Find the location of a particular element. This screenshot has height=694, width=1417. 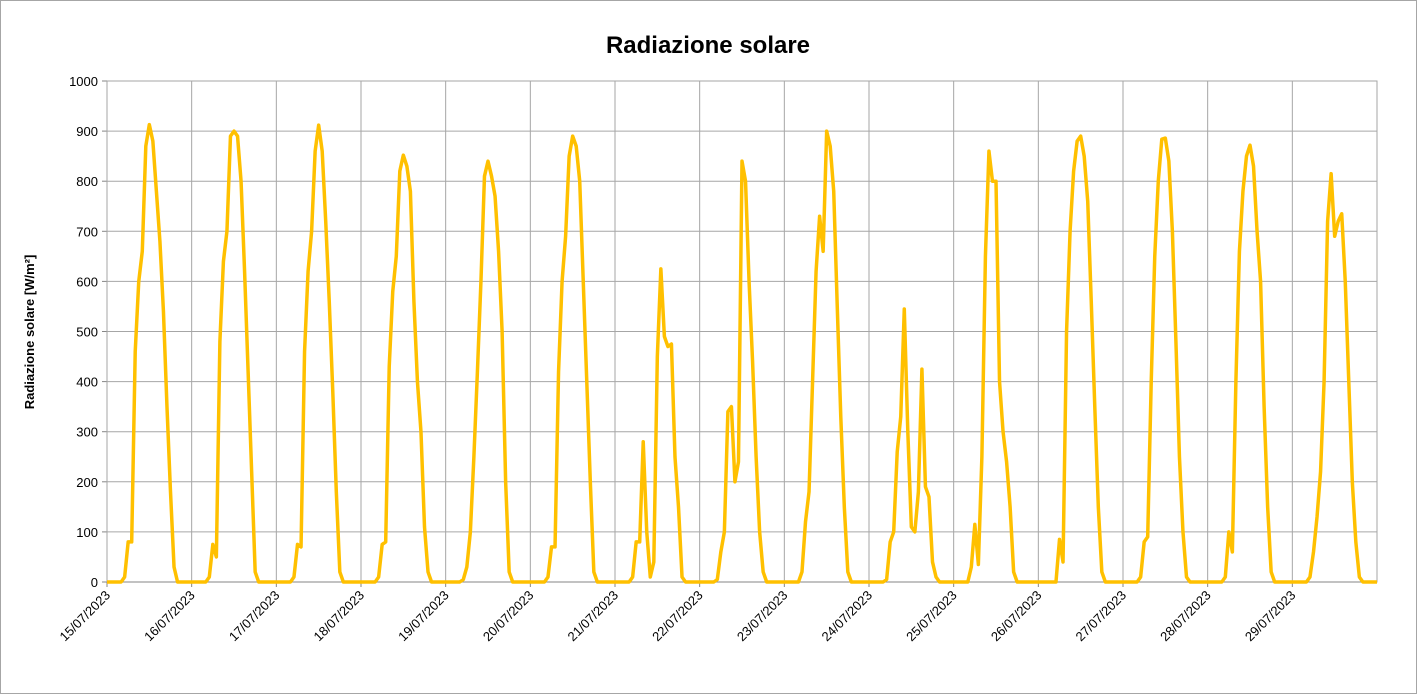

y-tick-label: 100 is located at coordinates (87, 532).